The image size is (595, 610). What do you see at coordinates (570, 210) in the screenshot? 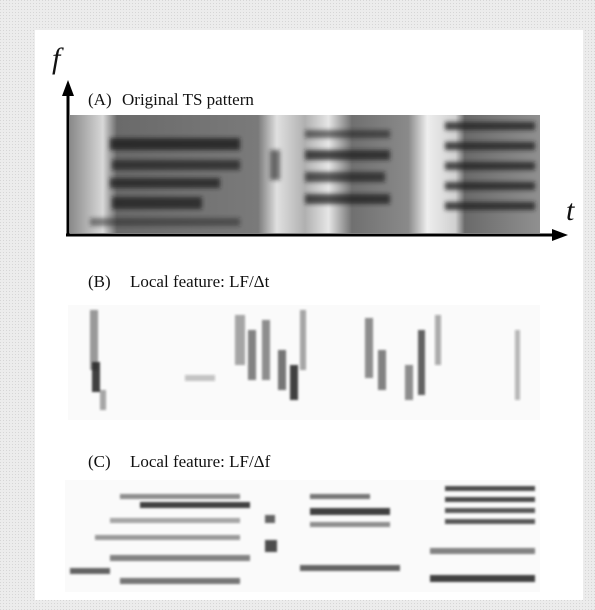
I see `x-axis-label: t` at bounding box center [570, 210].